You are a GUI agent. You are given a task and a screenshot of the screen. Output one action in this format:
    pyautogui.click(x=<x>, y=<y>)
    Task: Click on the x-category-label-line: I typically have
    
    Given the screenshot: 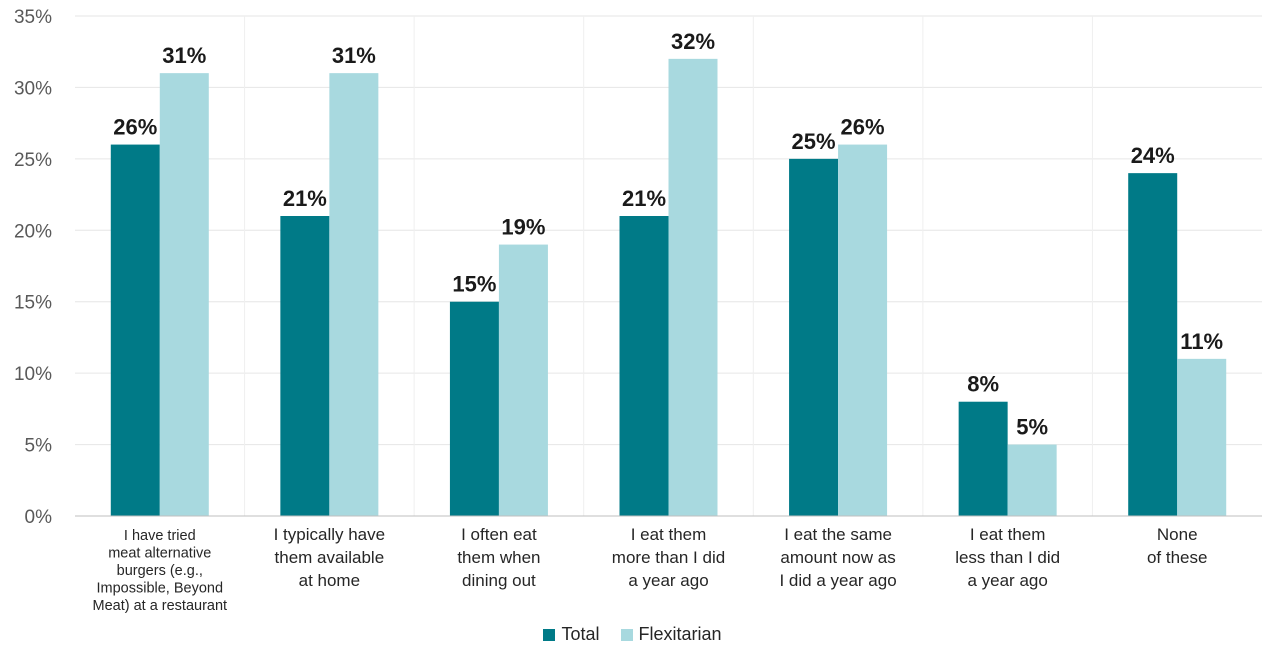 What is the action you would take?
    pyautogui.click(x=330, y=534)
    